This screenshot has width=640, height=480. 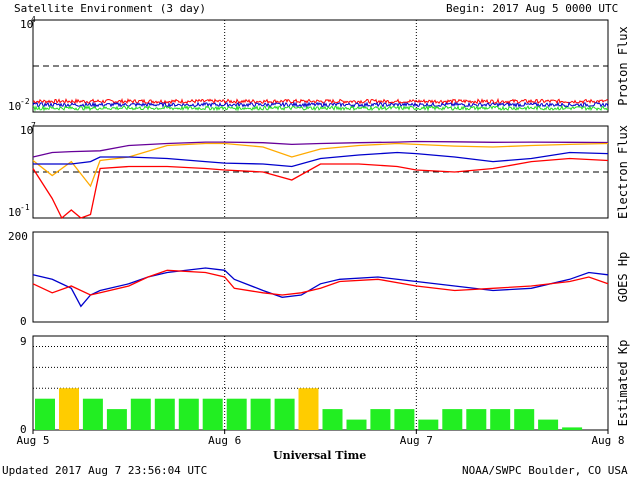 What do you see at coordinates (320, 455) in the screenshot?
I see `x-axis-label: Universal Time` at bounding box center [320, 455].